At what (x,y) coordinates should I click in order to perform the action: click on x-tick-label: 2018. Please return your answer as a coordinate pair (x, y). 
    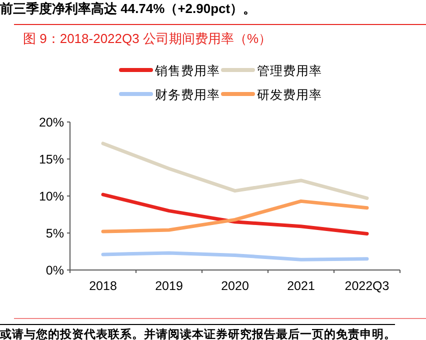
    Looking at the image, I should click on (103, 286).